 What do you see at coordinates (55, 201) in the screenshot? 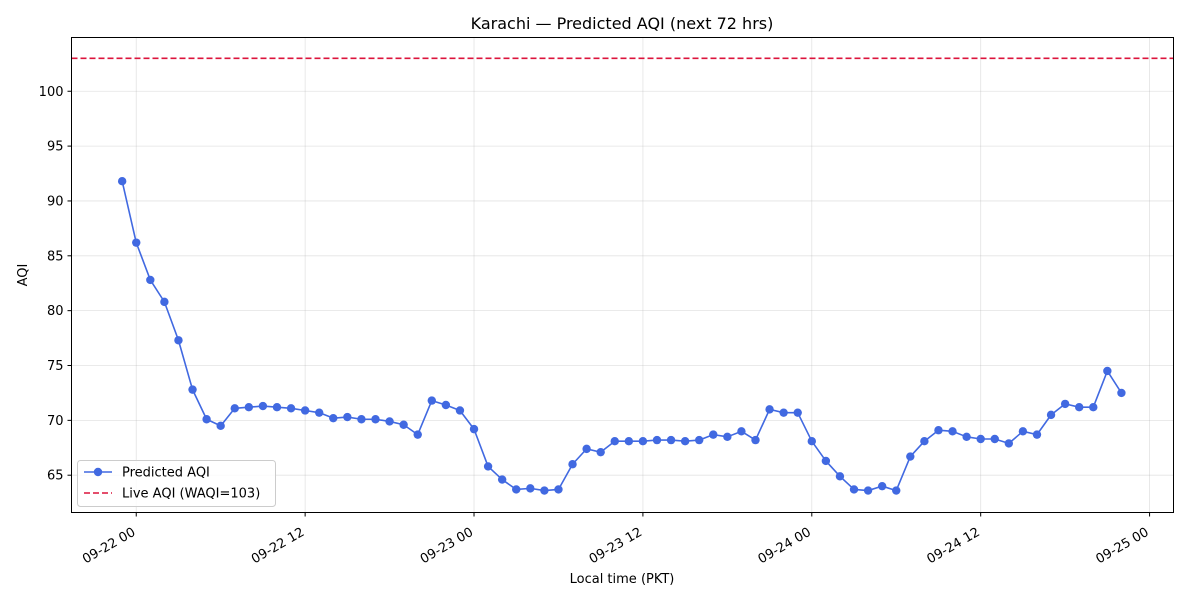
I see `y-tick-label: 90` at bounding box center [55, 201].